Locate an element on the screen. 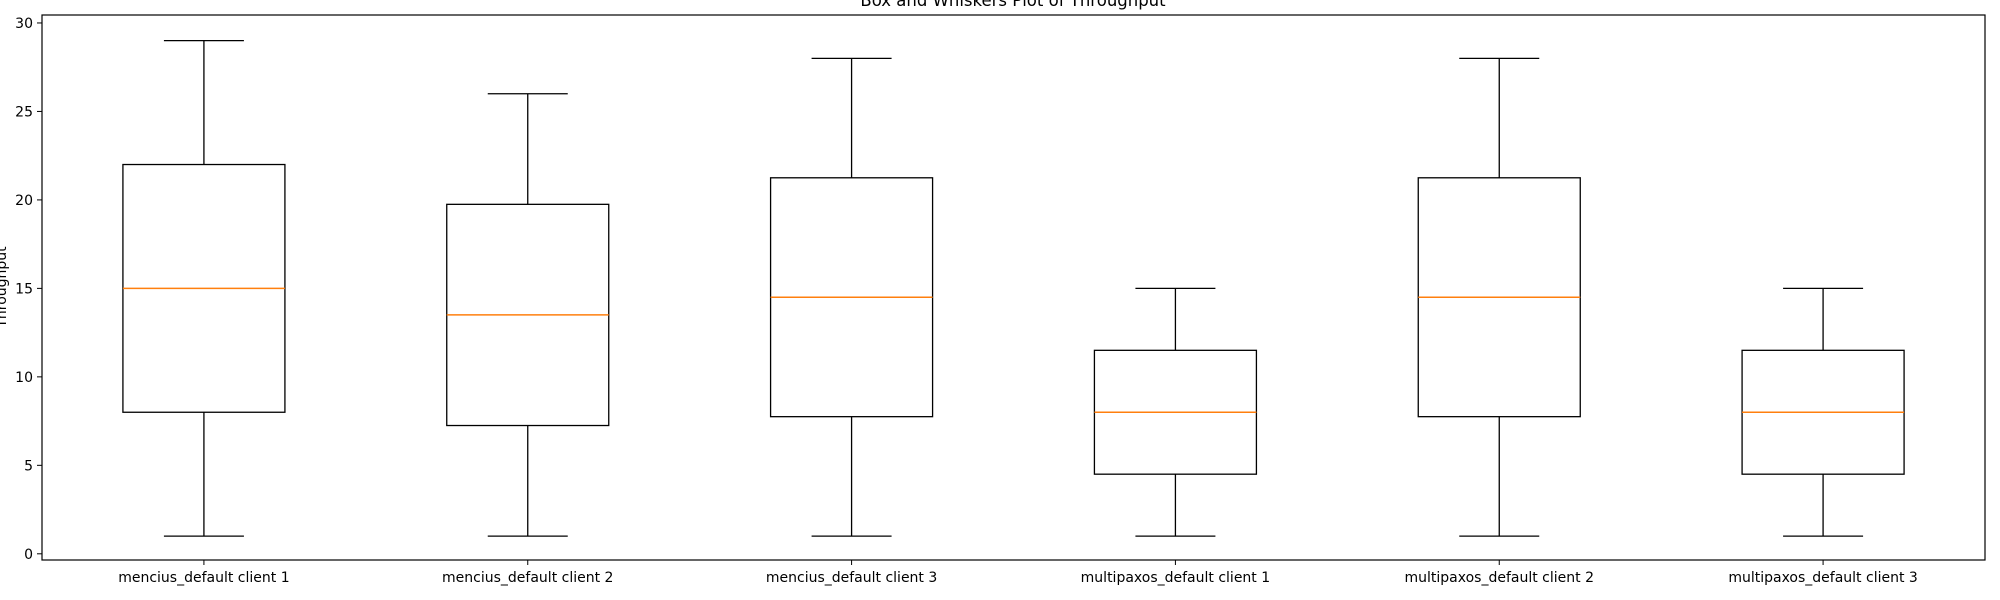  y-tick-label-20: 20 is located at coordinates (24, 201).